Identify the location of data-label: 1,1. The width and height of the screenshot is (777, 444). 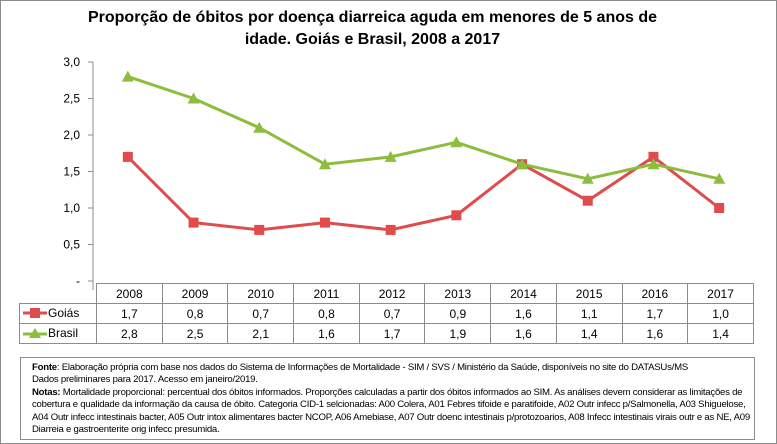
(589, 313).